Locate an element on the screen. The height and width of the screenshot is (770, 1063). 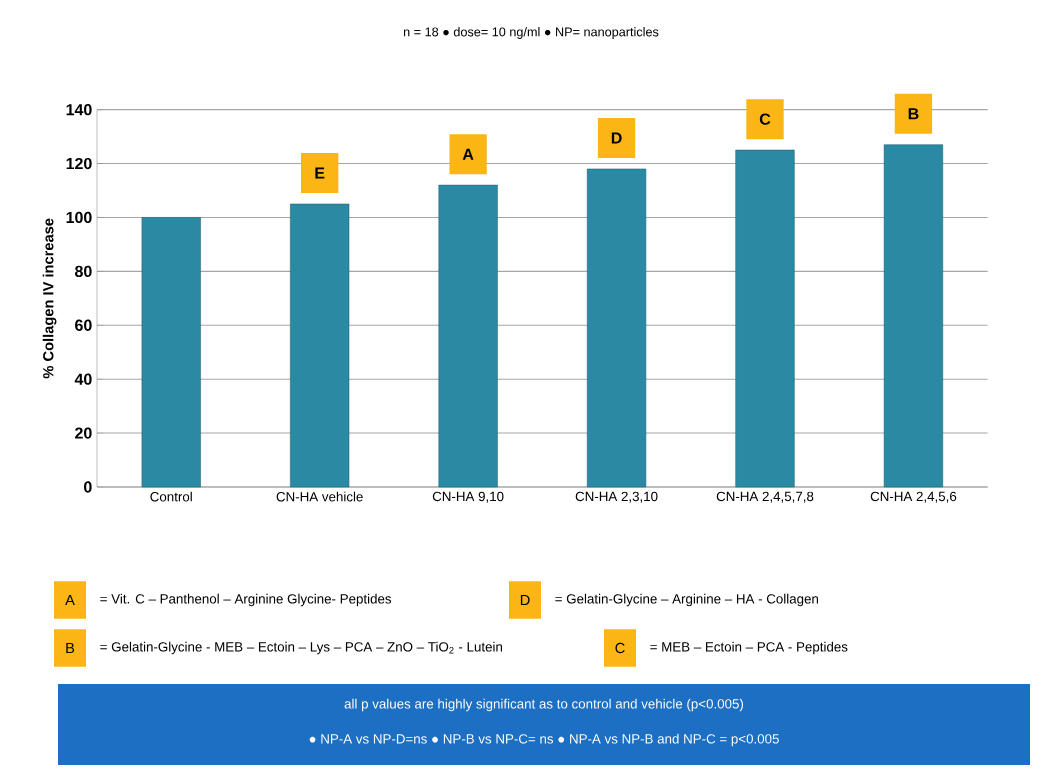
y-axis-title: % Collagen IV increase is located at coordinates (49, 298).